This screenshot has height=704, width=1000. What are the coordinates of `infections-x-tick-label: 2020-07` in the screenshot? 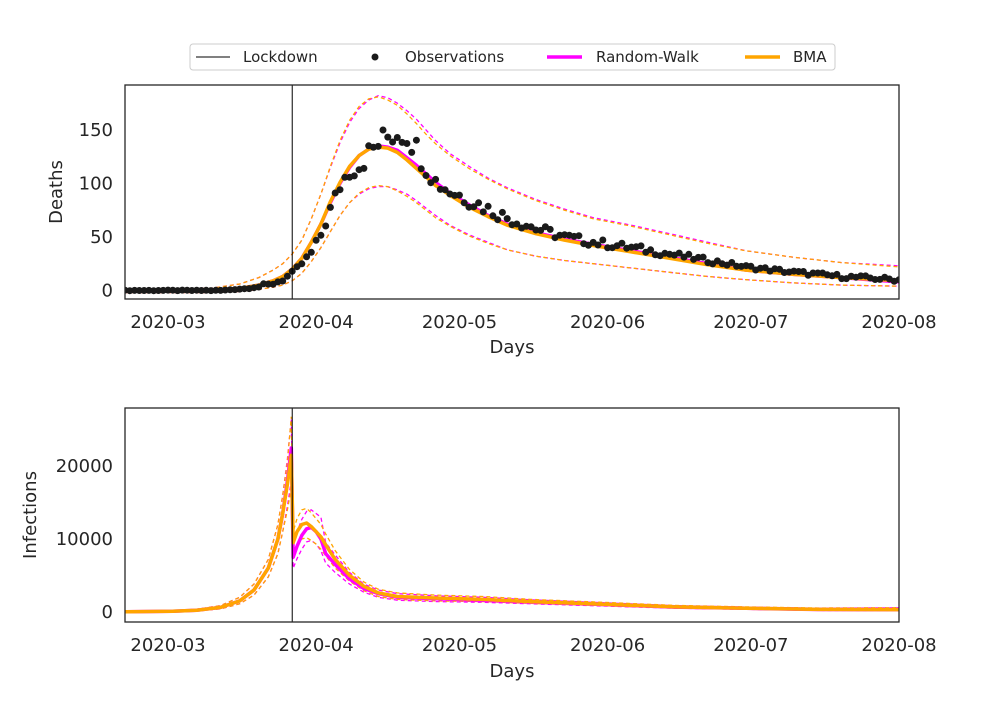 It's located at (750, 645).